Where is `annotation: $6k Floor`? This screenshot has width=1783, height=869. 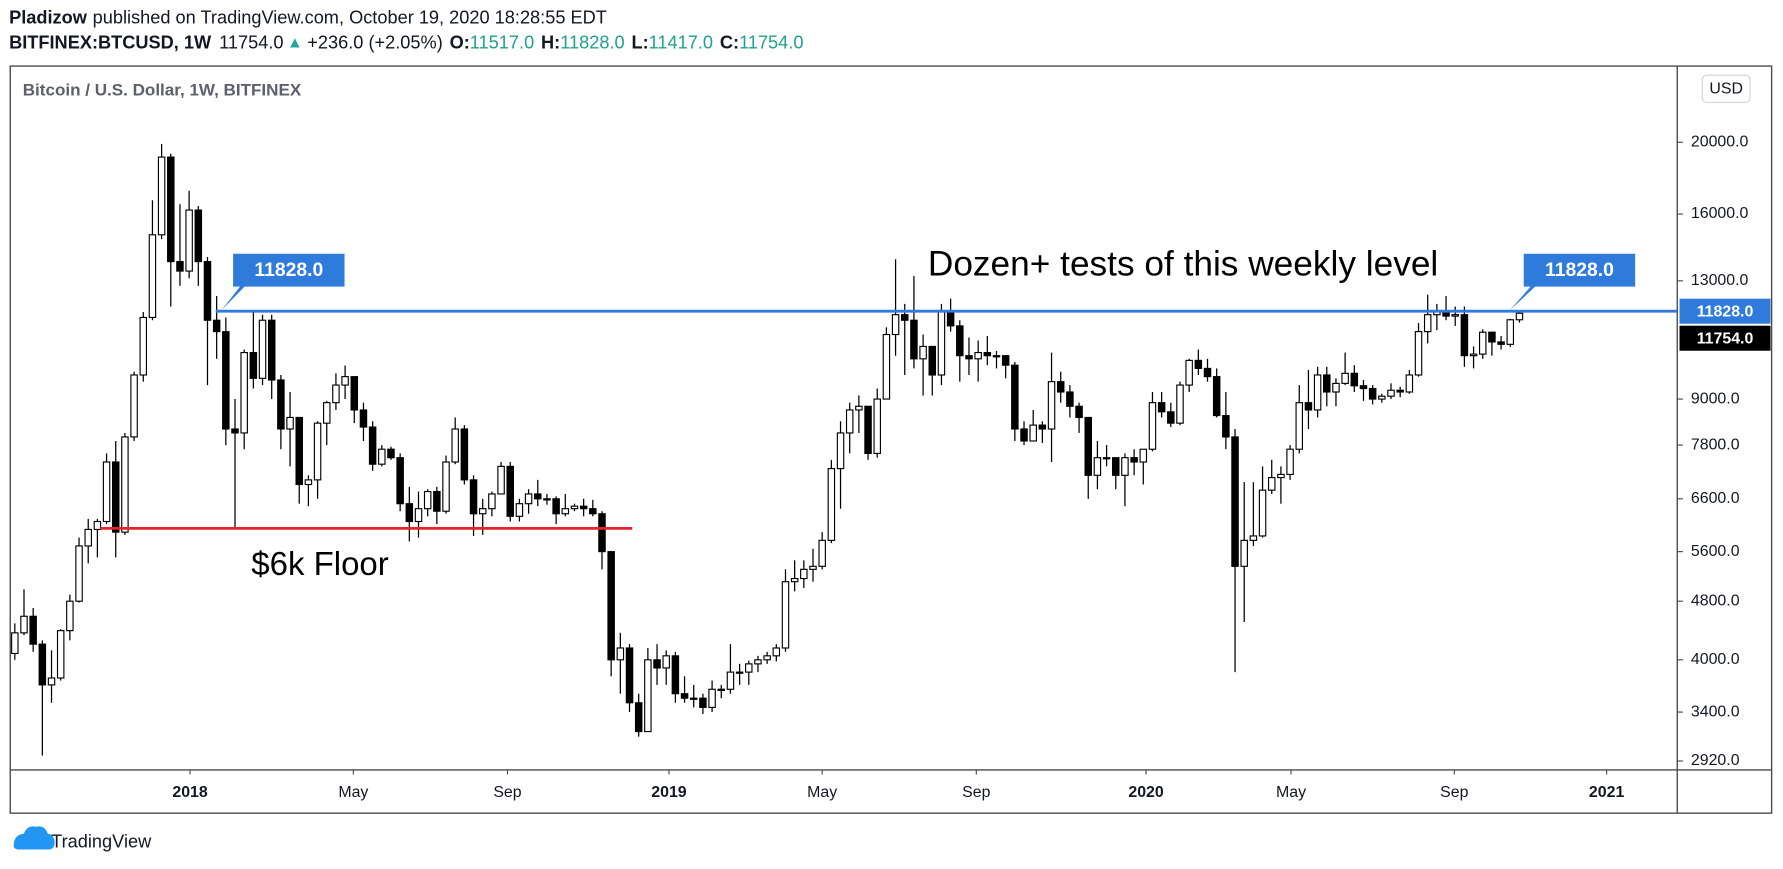 annotation: $6k Floor is located at coordinates (319, 563).